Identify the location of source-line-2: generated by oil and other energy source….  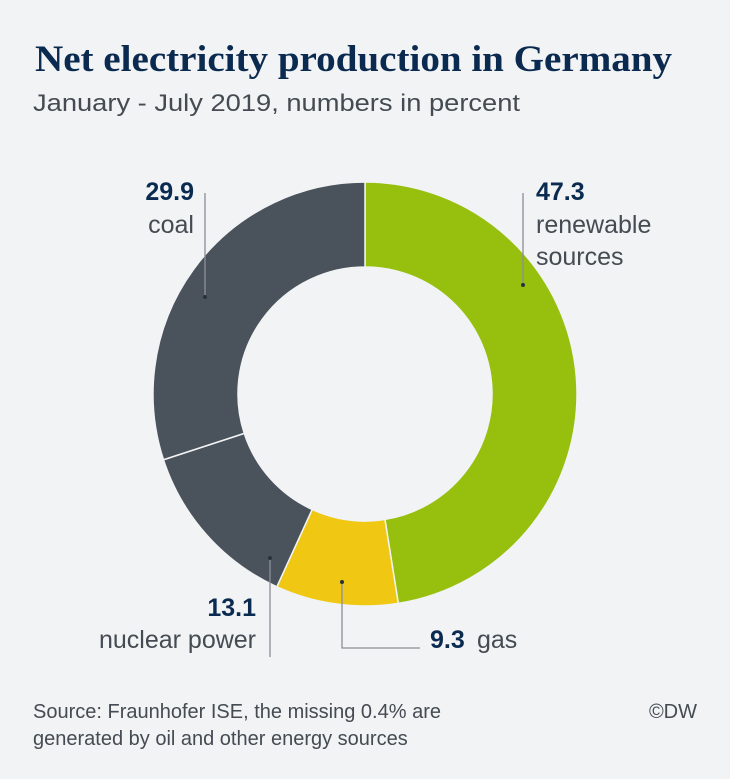
(220, 739).